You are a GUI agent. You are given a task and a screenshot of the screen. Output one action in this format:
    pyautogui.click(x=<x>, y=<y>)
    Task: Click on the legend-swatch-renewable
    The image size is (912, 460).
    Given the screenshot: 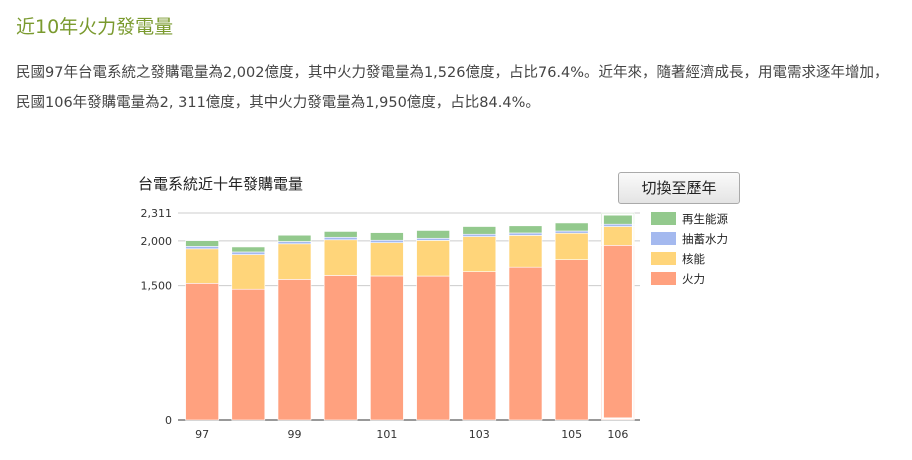 What is the action you would take?
    pyautogui.click(x=663, y=218)
    